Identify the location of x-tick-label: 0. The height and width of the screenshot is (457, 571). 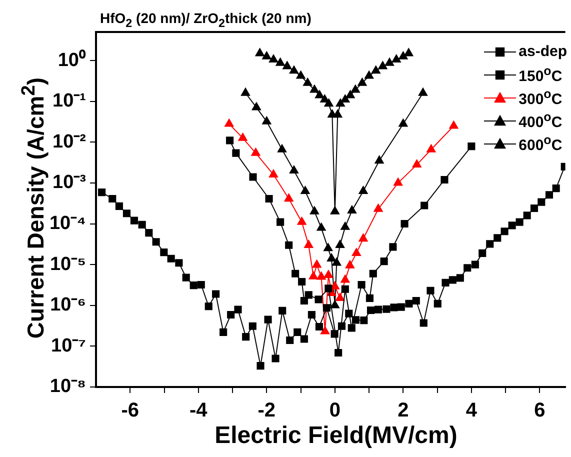
(334, 411).